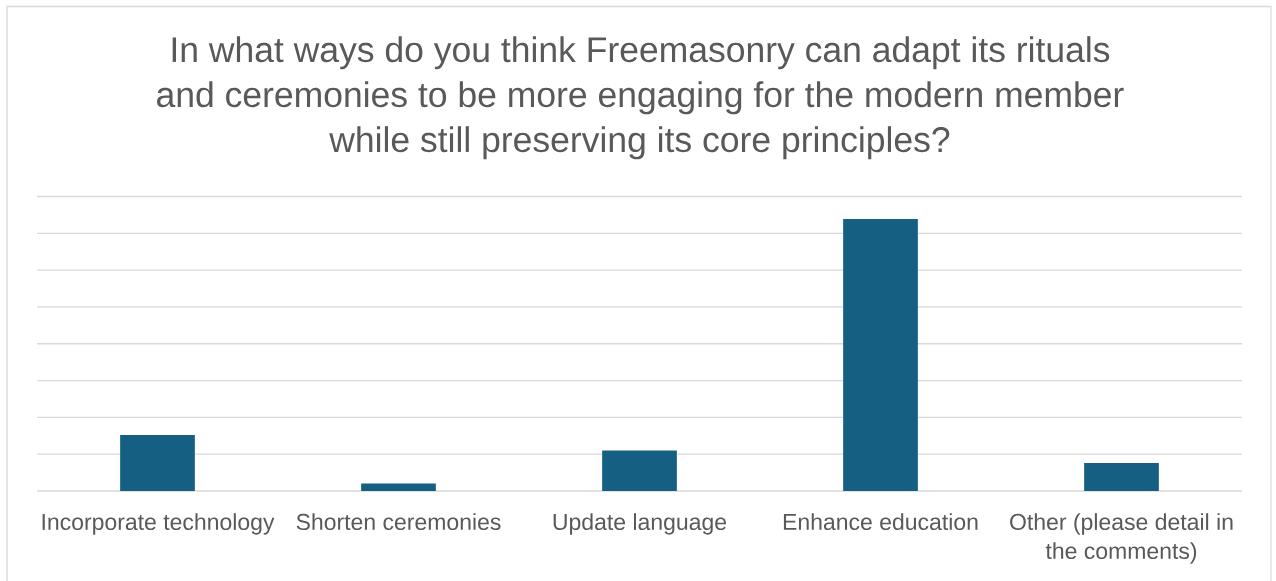 The height and width of the screenshot is (581, 1276). What do you see at coordinates (1121, 538) in the screenshot?
I see `x-tick-label: Other (please detail in the comments)` at bounding box center [1121, 538].